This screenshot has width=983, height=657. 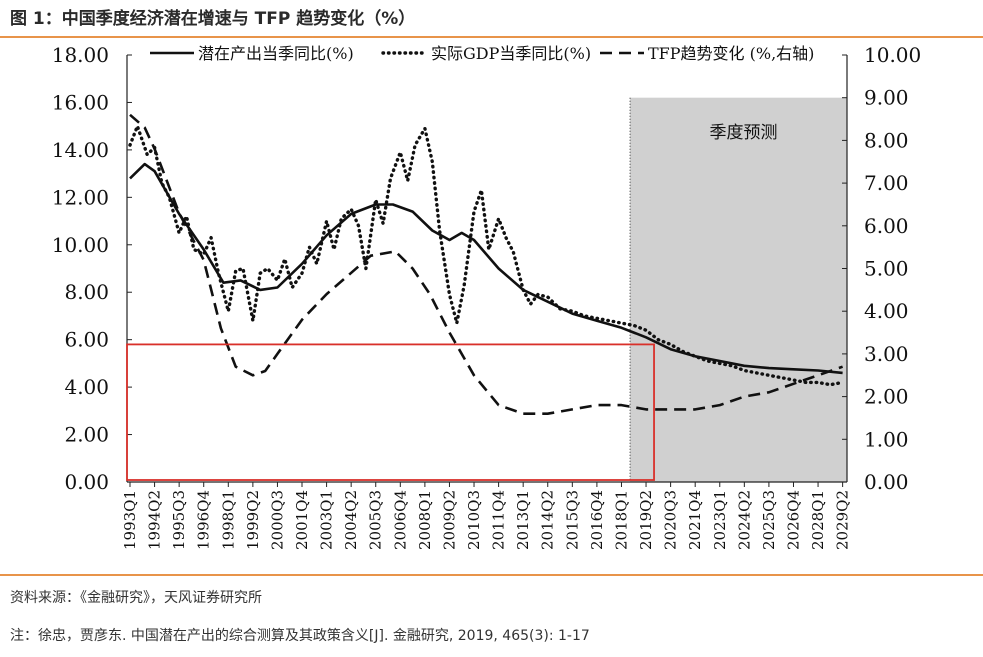 I want to click on legend-label-2: 实际GDP当季同比(%), so click(x=511, y=53).